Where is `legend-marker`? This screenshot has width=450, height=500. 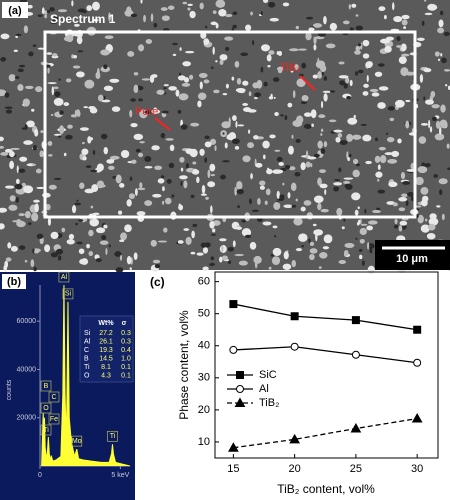
legend-marker is located at coordinates (240, 389).